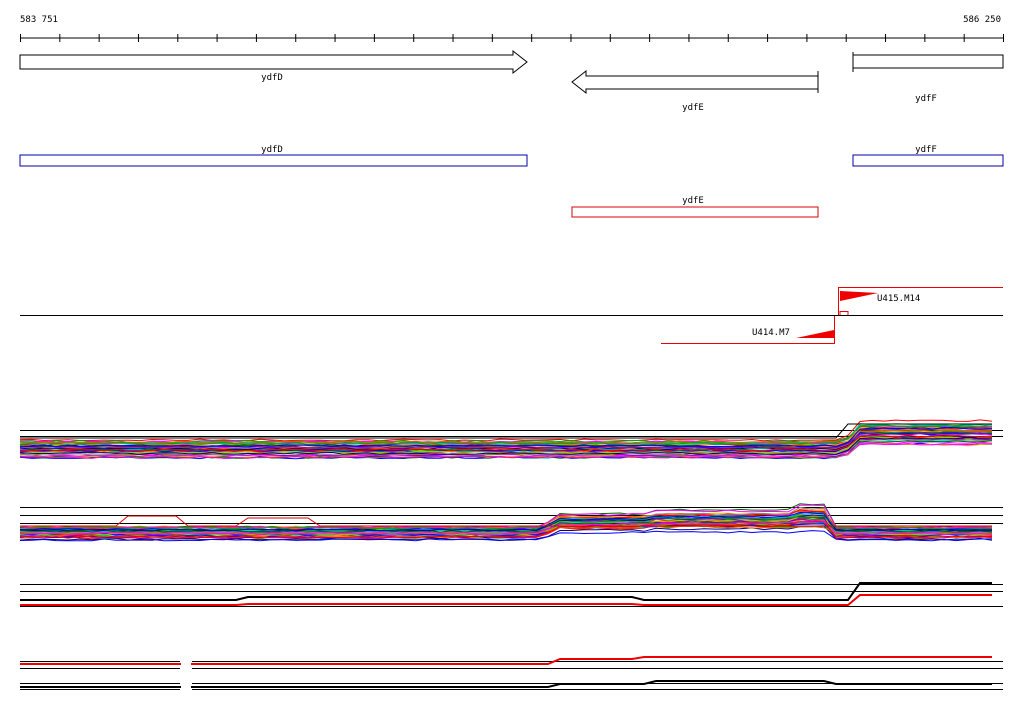  I want to click on features, so click(832, 315).